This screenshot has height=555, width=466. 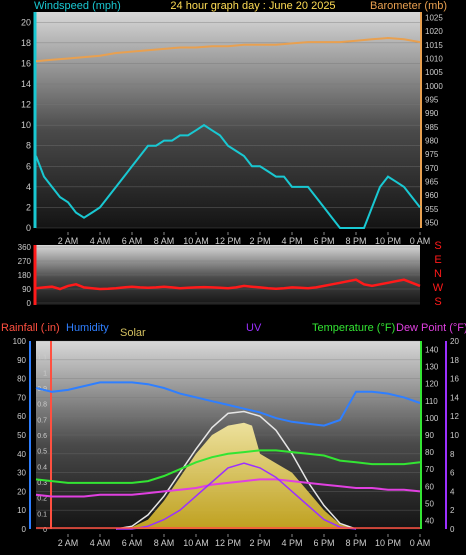 I want to click on uv-tick-label: 4, so click(x=452, y=491).